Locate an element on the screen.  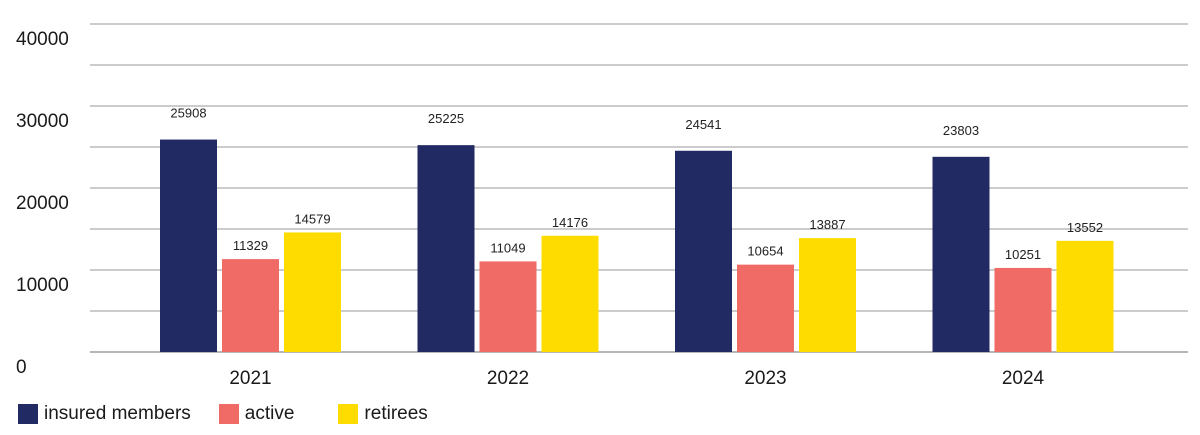
bar-insured-members-2021 is located at coordinates (188, 245).